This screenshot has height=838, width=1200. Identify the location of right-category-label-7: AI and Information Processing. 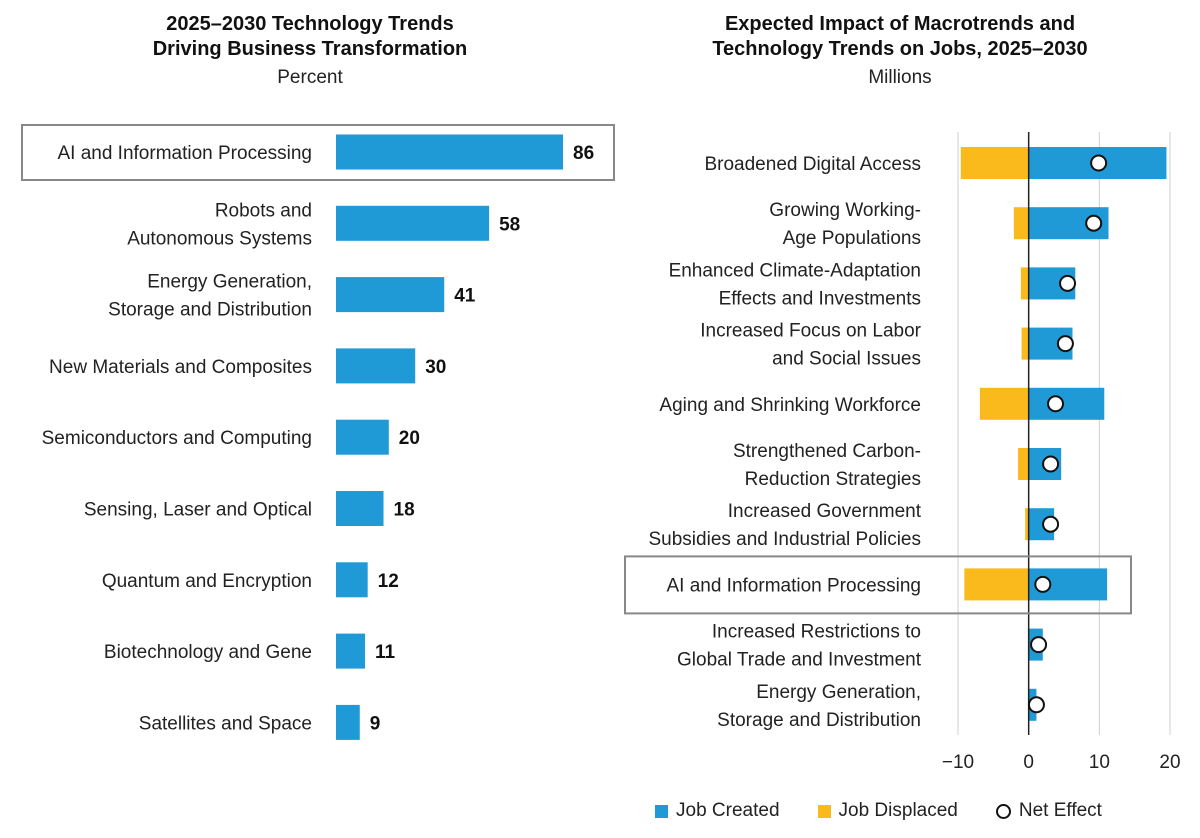
(793, 585).